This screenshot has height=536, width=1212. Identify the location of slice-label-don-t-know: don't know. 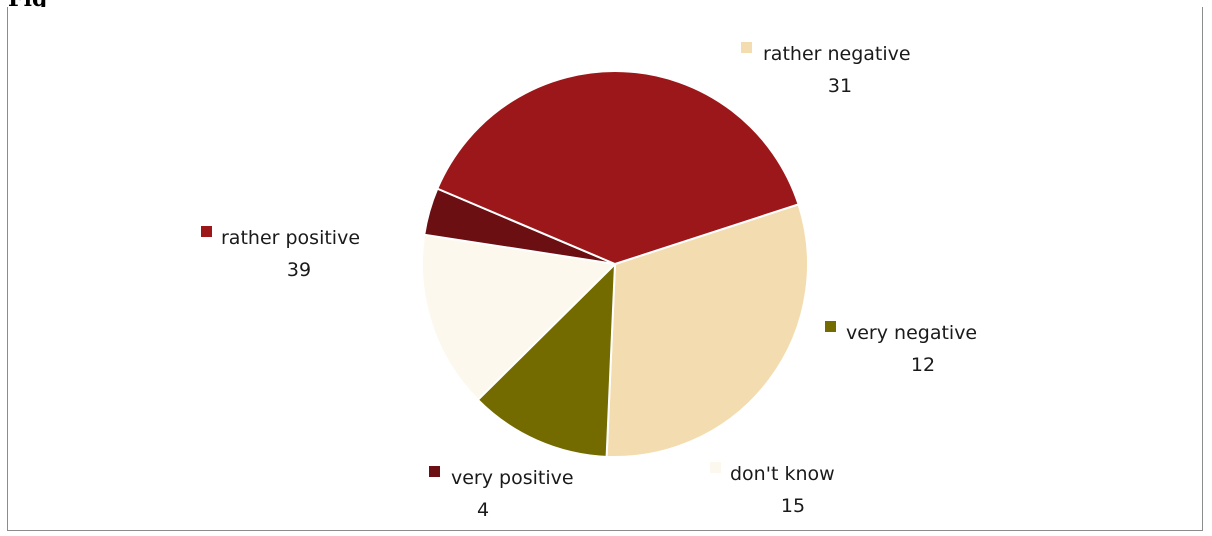
(782, 474).